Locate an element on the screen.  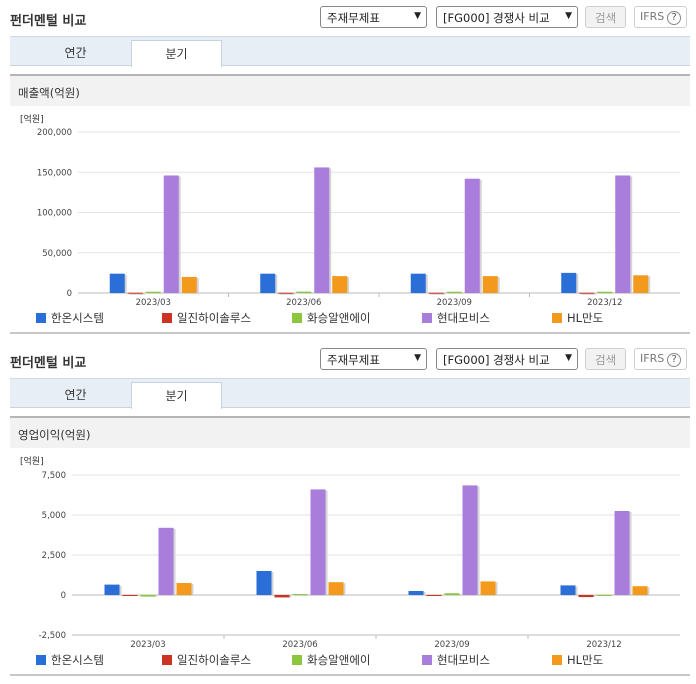
x-tick-label: 2023/06 is located at coordinates (303, 302).